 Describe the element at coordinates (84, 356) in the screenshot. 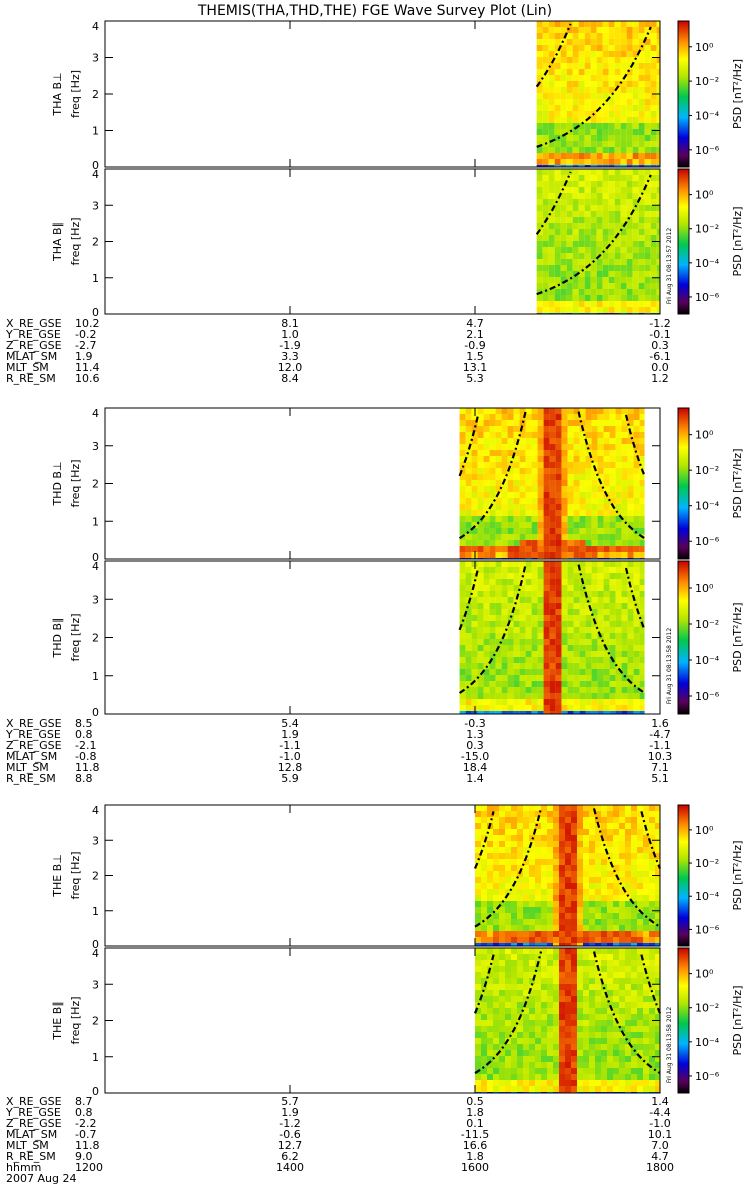

I see `ephemeris-value: 1.9` at that location.